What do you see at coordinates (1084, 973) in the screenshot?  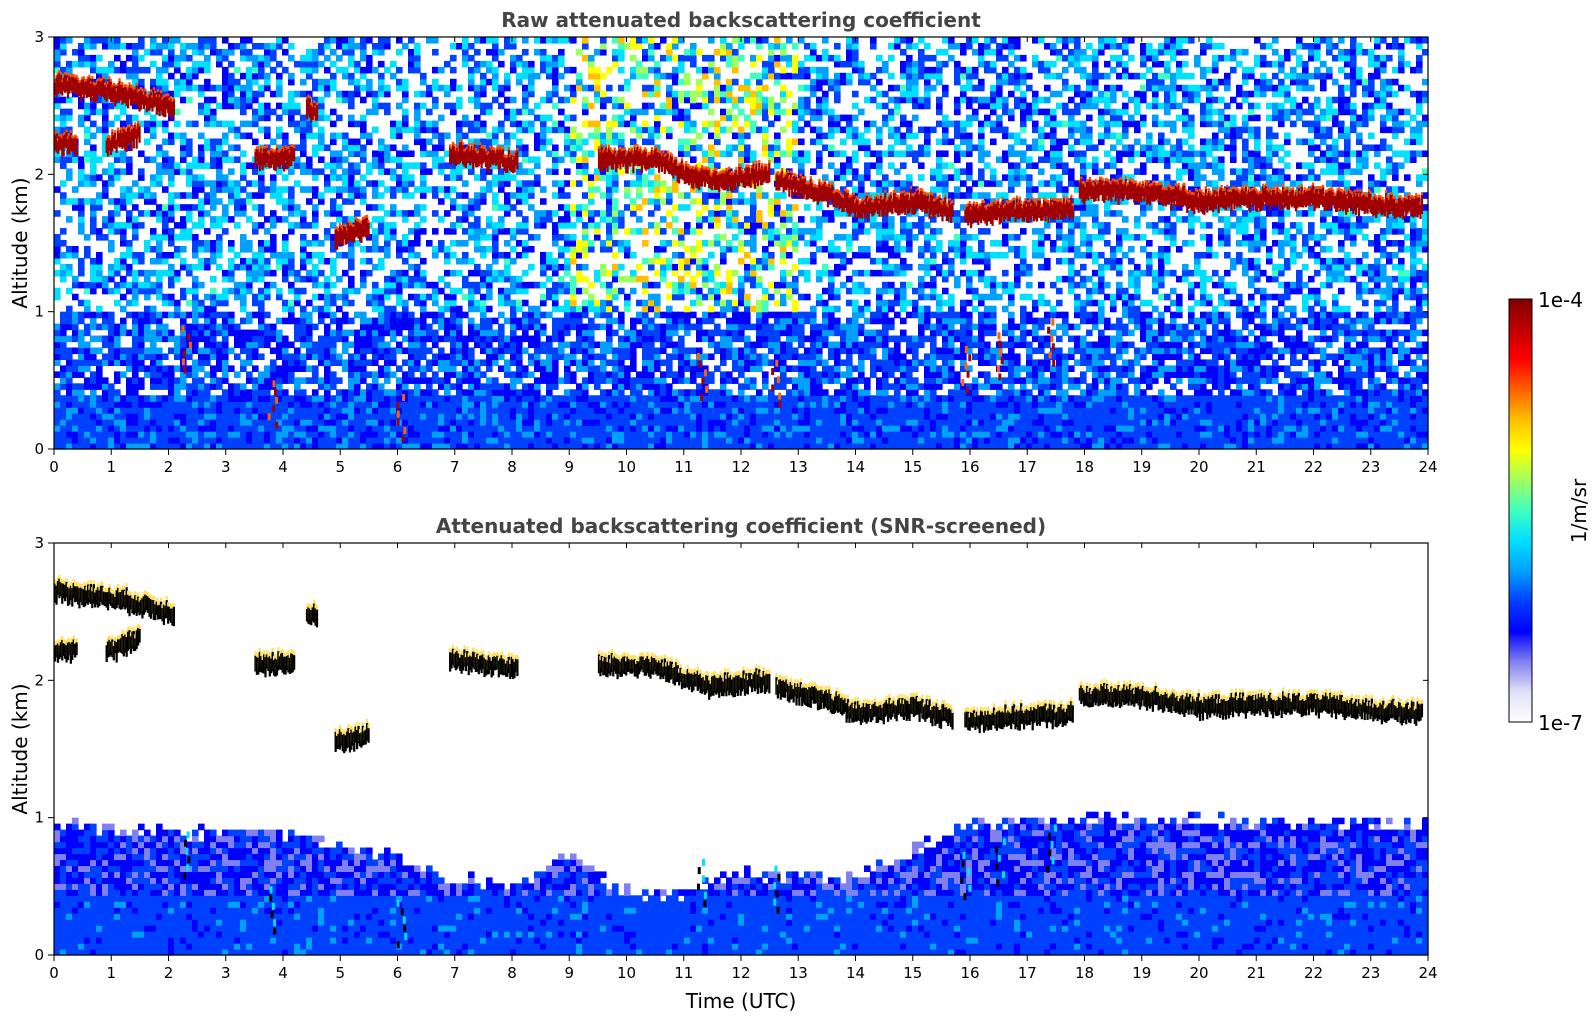 I see `x-tick-label: 18` at bounding box center [1084, 973].